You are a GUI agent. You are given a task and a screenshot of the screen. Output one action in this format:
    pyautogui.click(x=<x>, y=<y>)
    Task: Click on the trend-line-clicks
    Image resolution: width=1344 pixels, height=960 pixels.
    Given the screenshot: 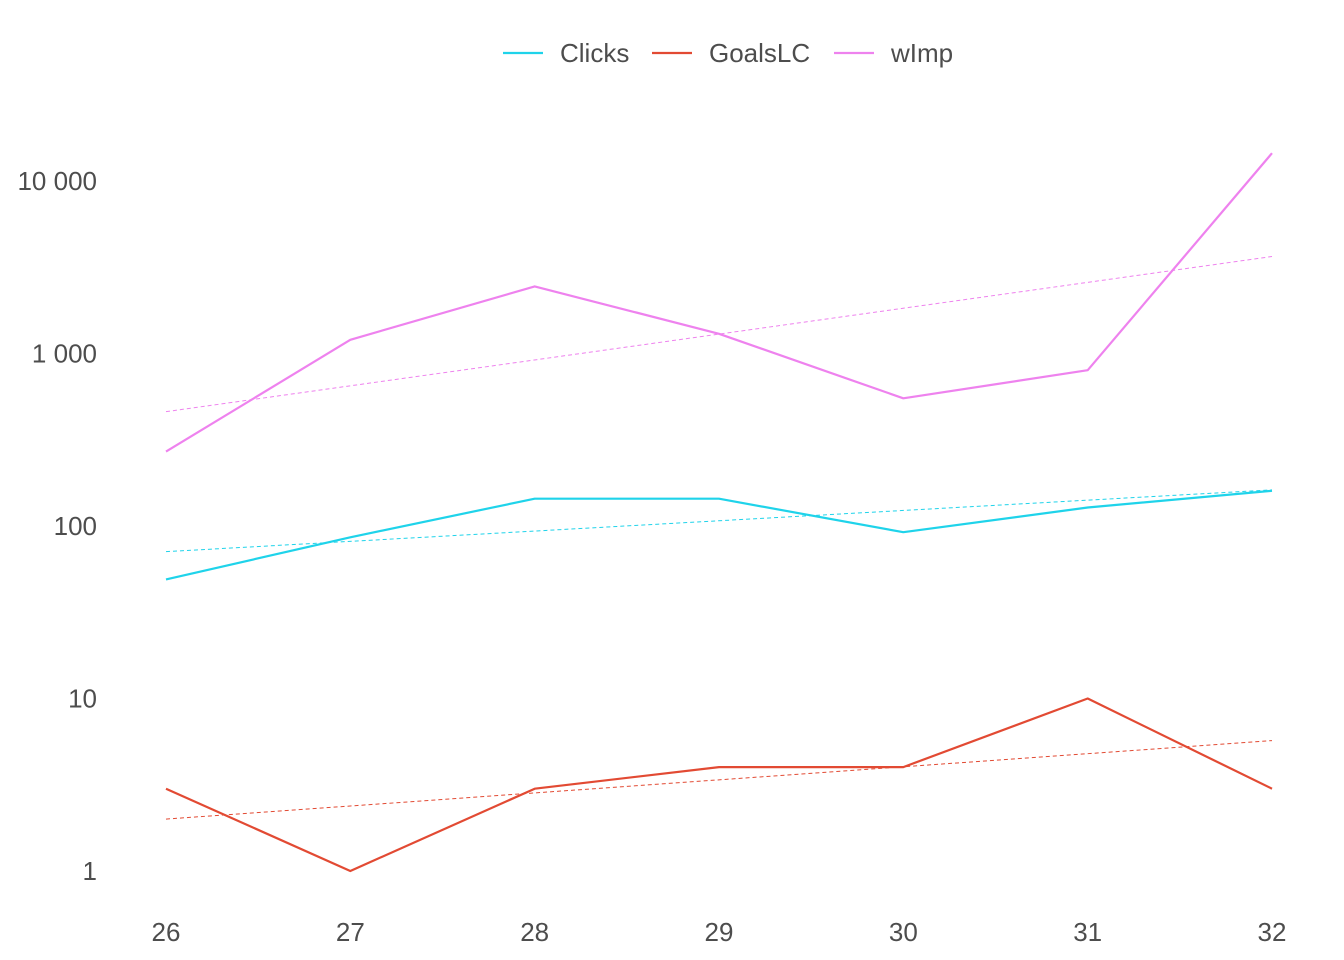 What is the action you would take?
    pyautogui.click(x=719, y=521)
    